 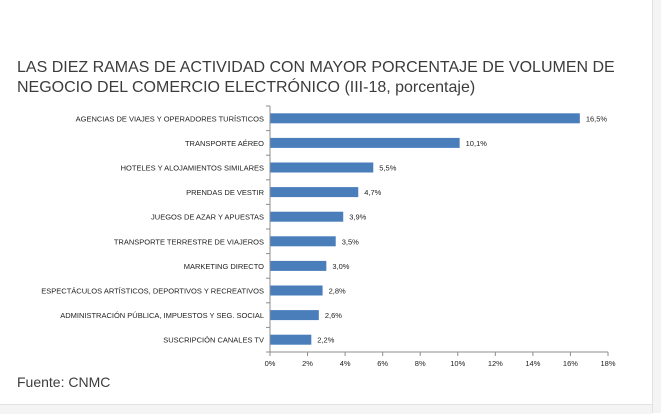 I want to click on category-label: SUSCRIPCIÓN CANALES TV, so click(x=213, y=340).